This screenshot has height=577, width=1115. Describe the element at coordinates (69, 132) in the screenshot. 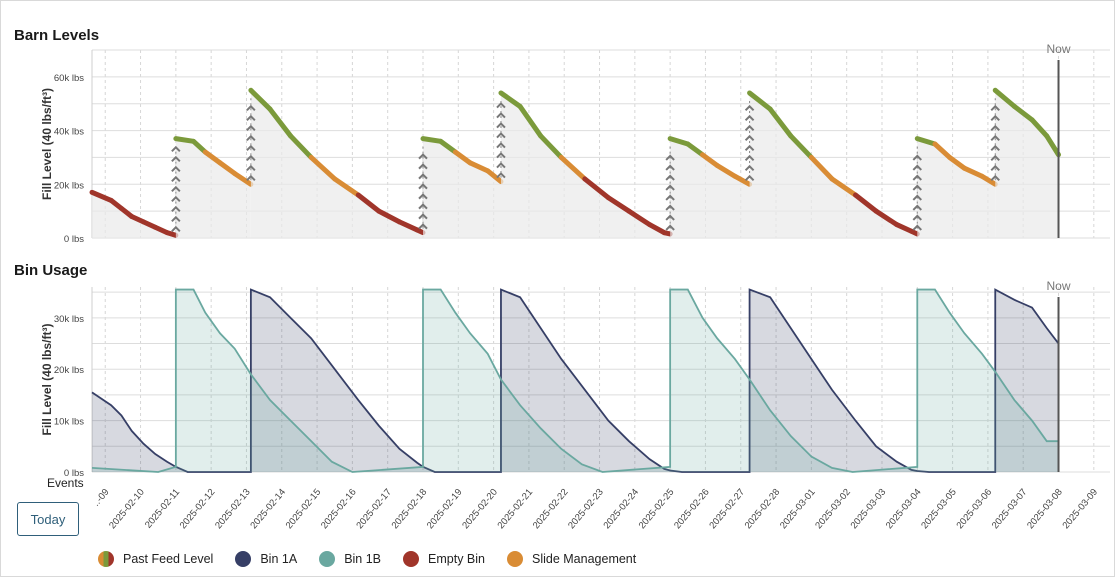

I see `barn-y-tick-label: 40k lbs` at that location.